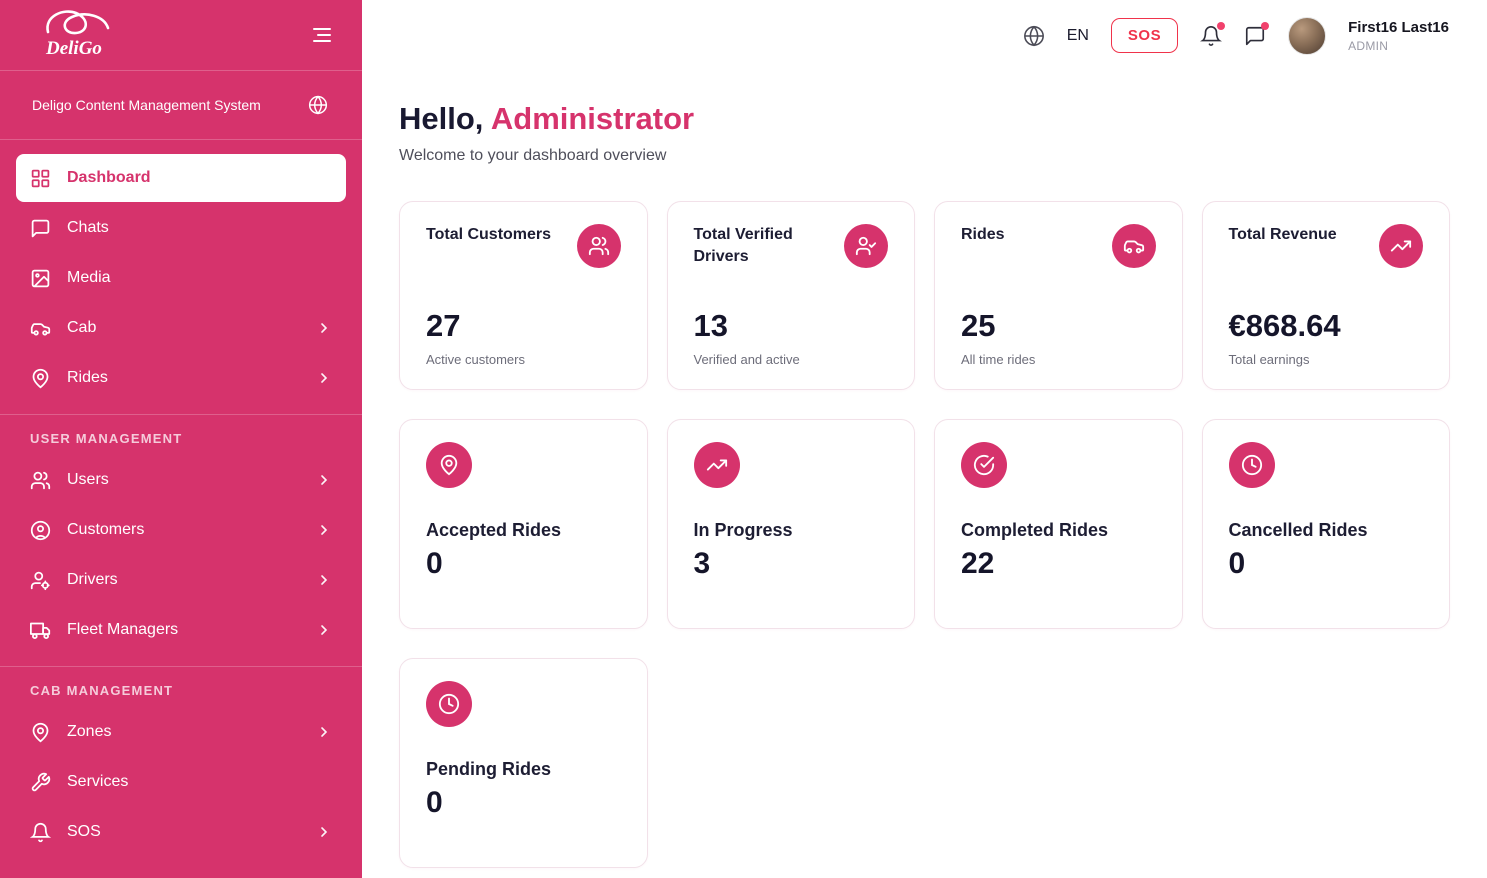 The image size is (1487, 878). What do you see at coordinates (40, 480) in the screenshot?
I see `users-icon` at bounding box center [40, 480].